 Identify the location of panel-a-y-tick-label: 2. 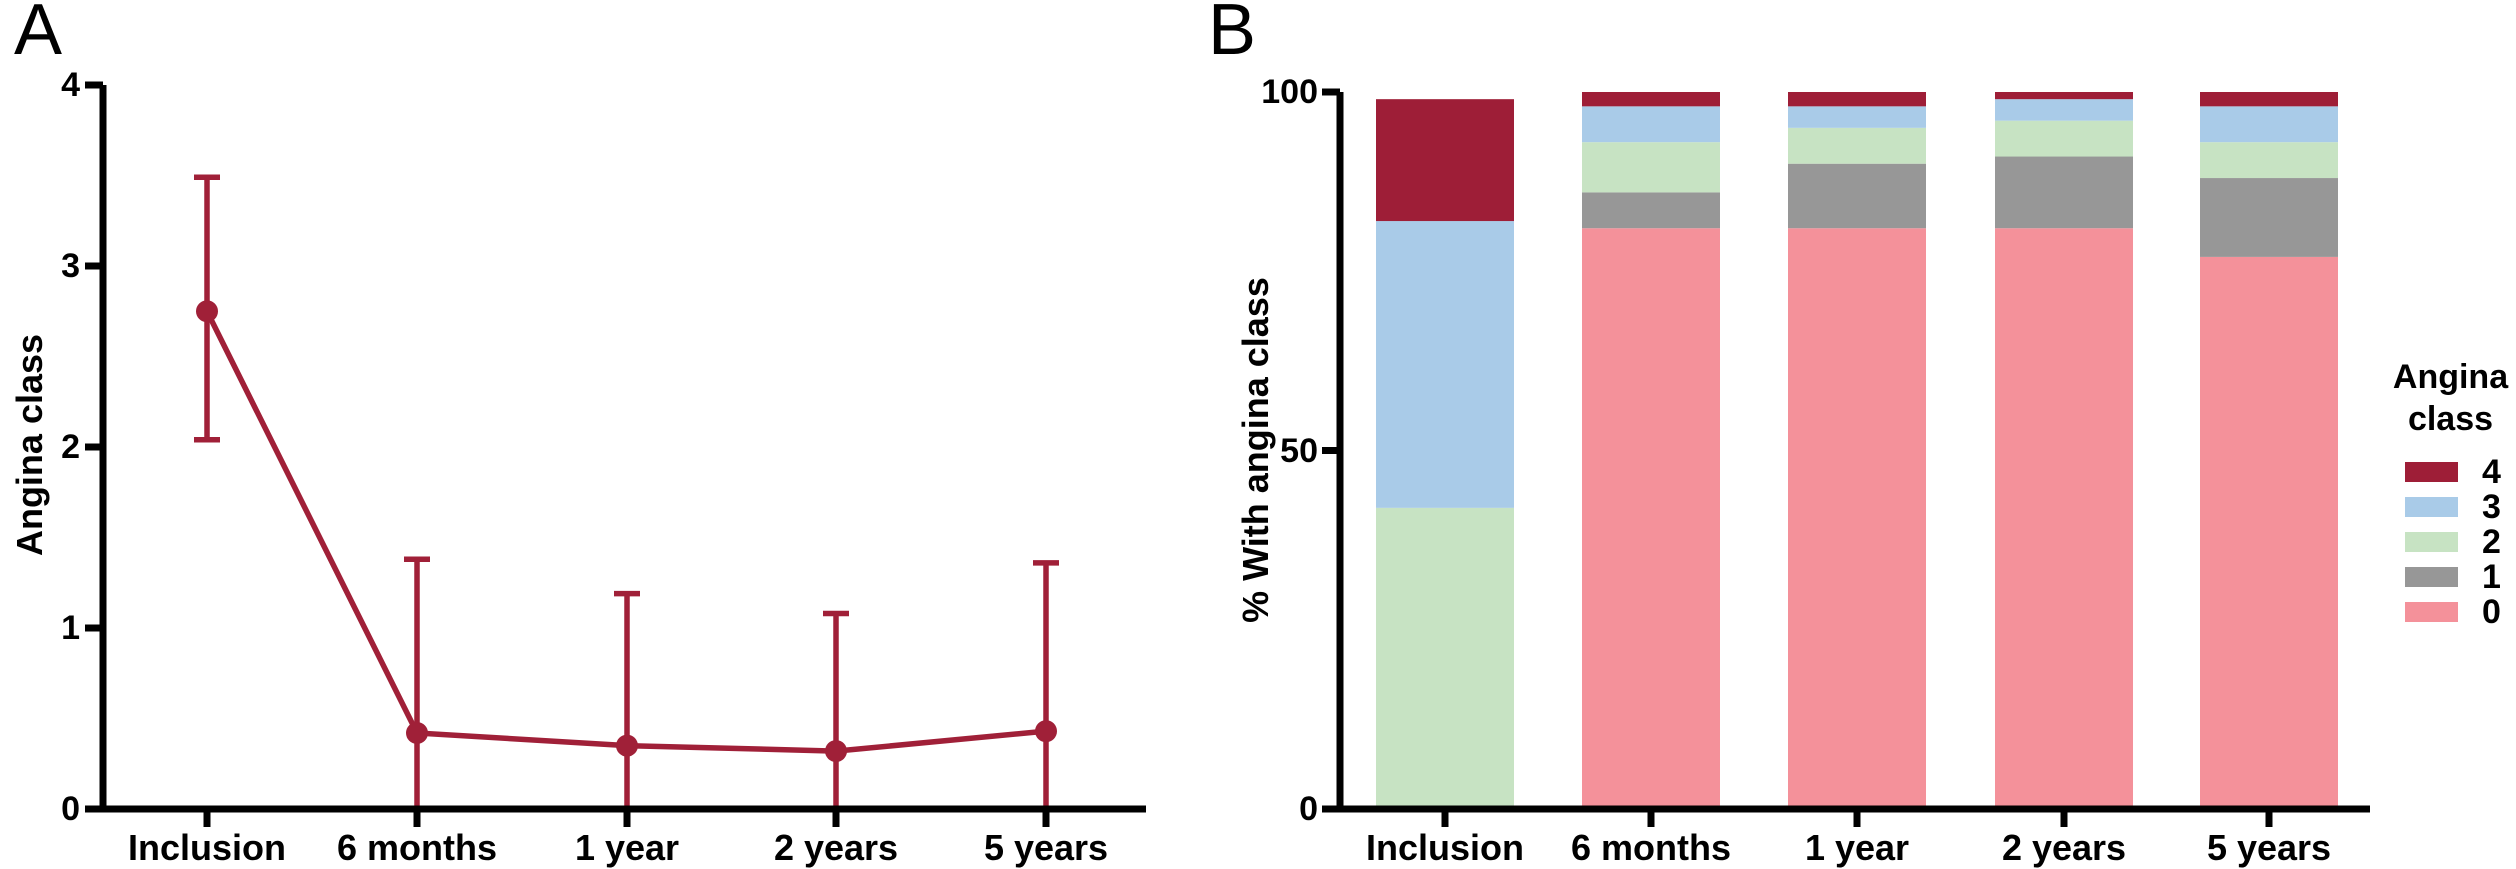
(70, 447).